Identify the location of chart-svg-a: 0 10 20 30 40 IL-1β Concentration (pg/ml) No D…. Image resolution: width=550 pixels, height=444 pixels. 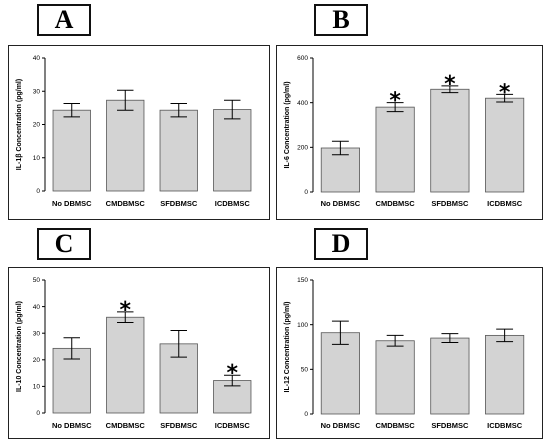
(134, 131).